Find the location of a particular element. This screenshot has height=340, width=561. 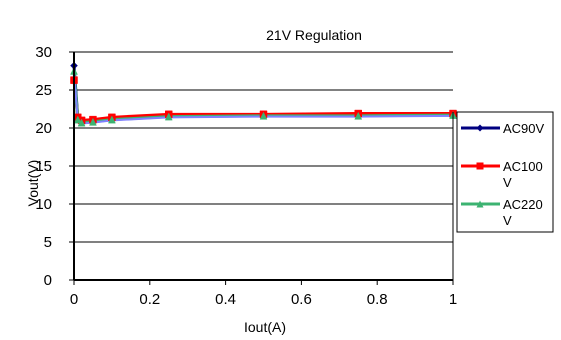

legend-label-1-cont: V is located at coordinates (507, 182).